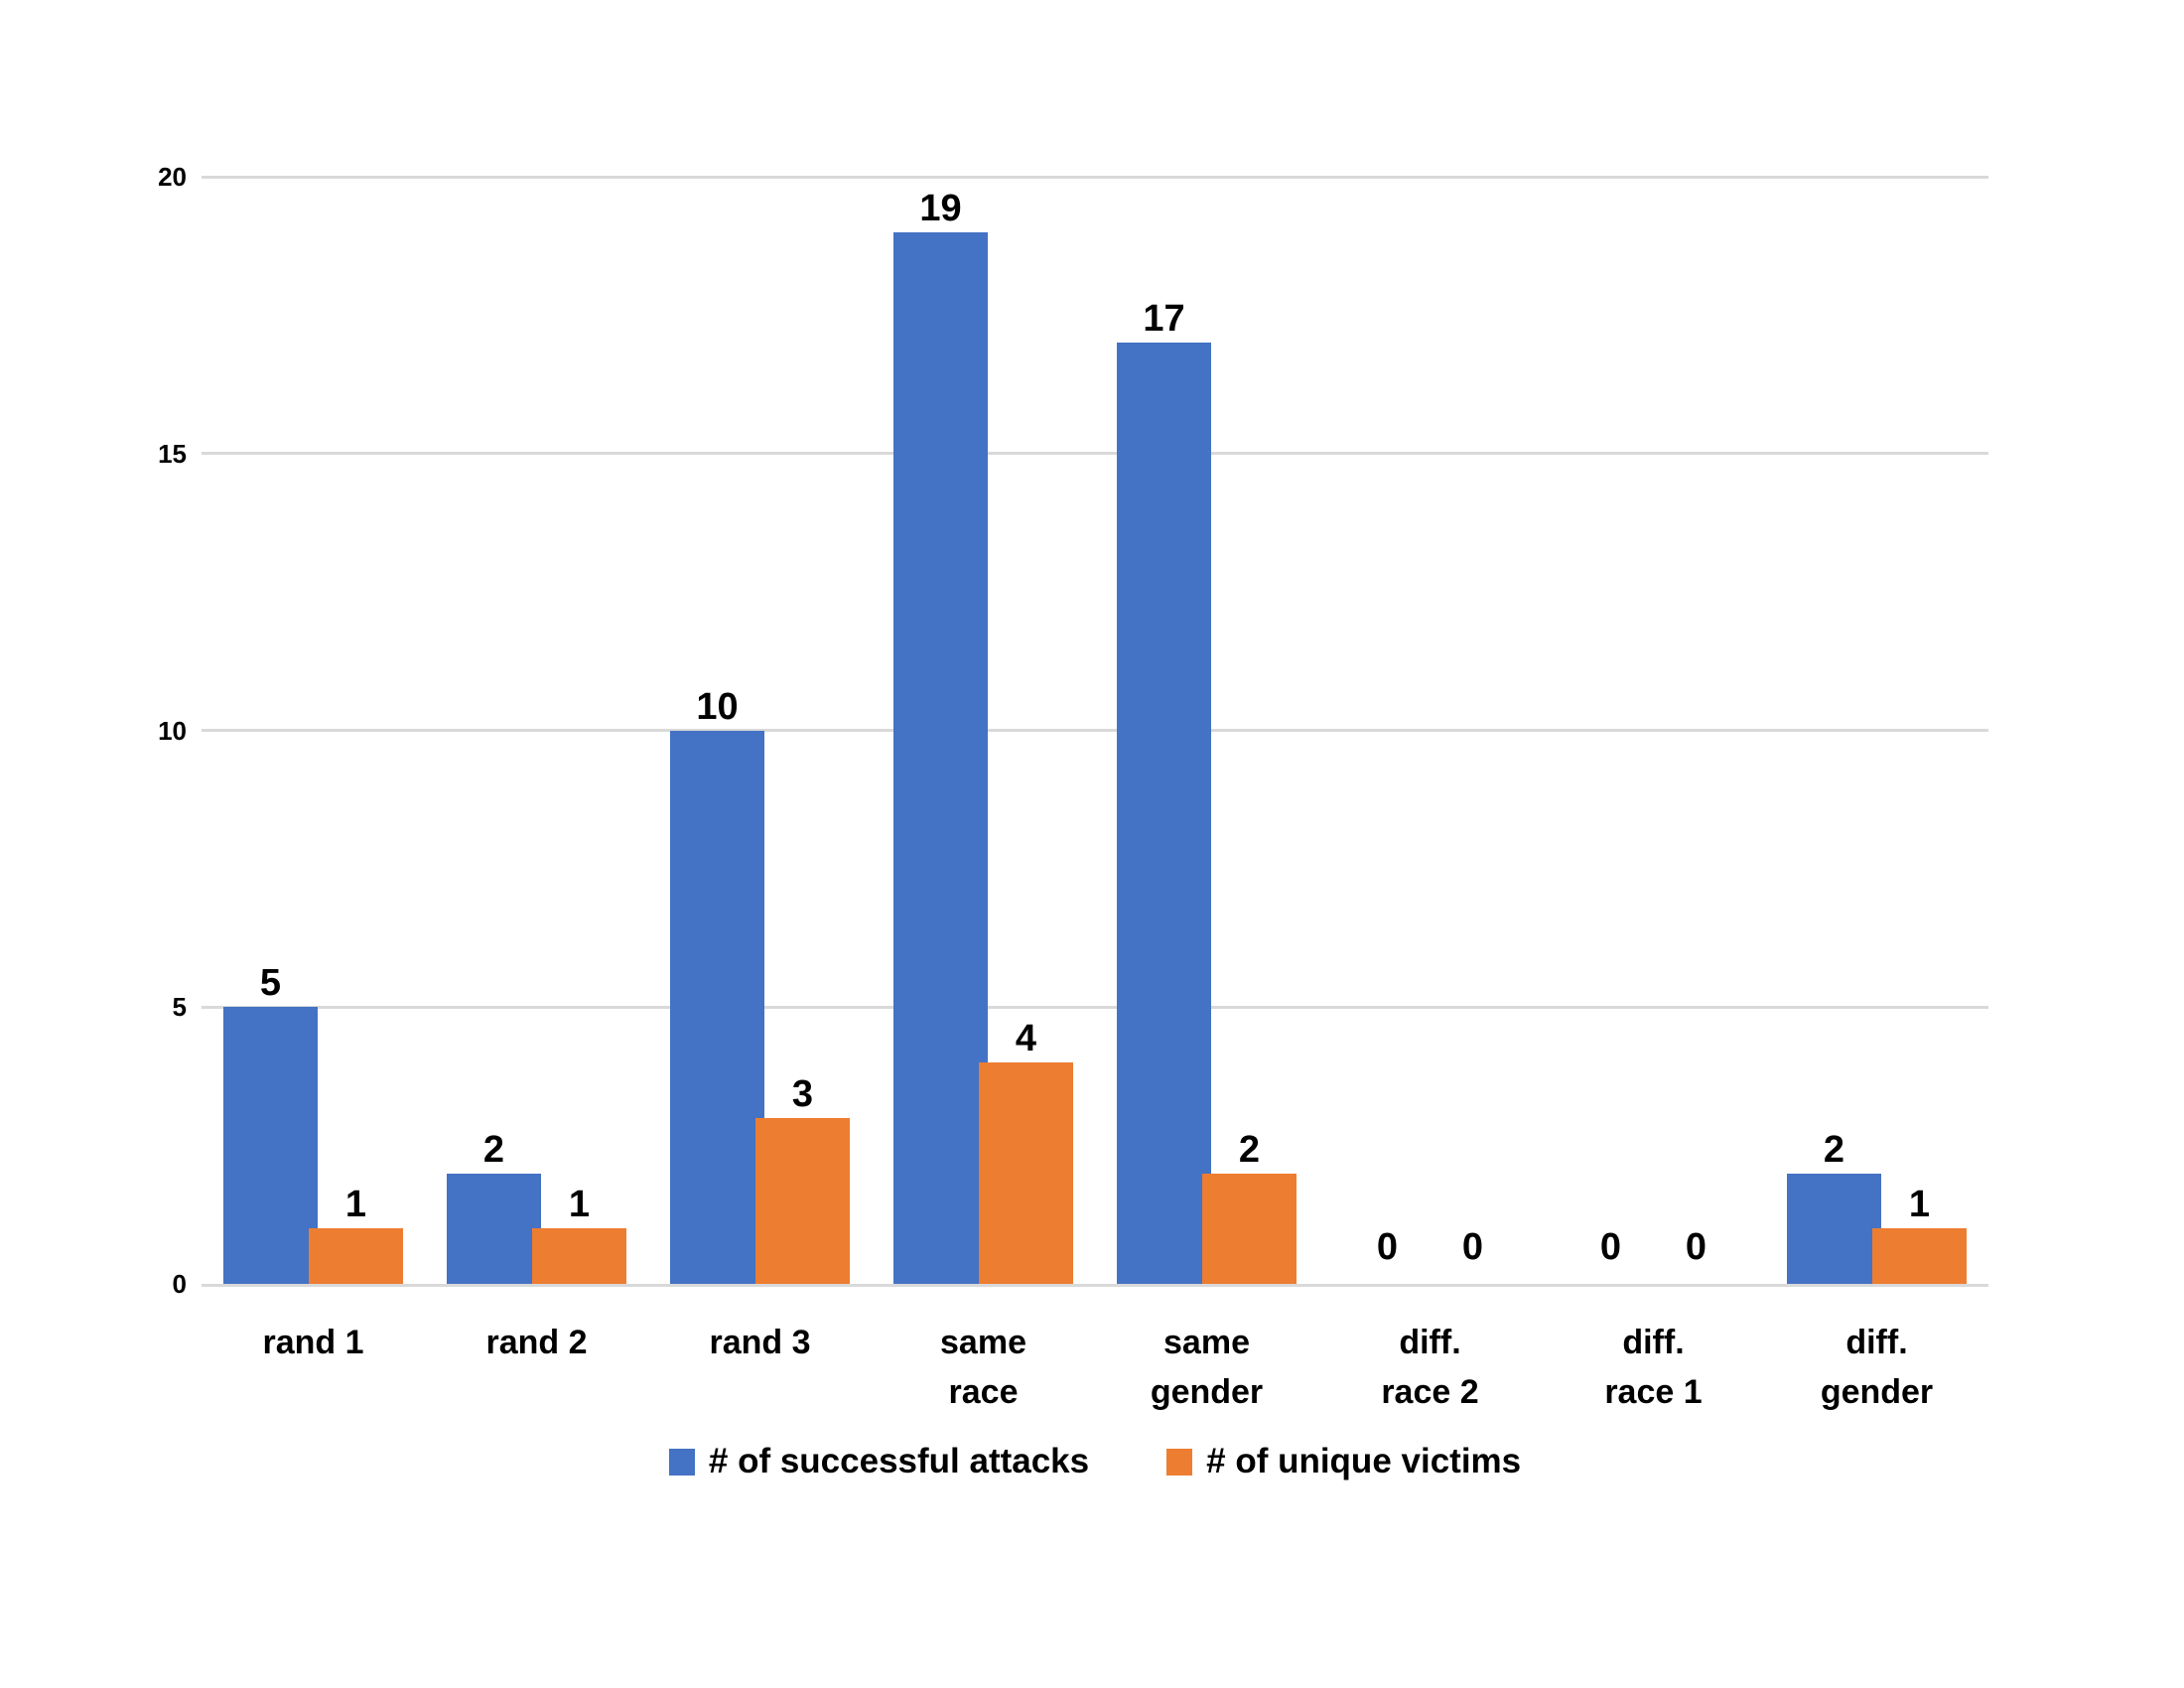 This screenshot has width=2184, height=1688. Describe the element at coordinates (1026, 1038) in the screenshot. I see `bar-data-label: 4` at that location.